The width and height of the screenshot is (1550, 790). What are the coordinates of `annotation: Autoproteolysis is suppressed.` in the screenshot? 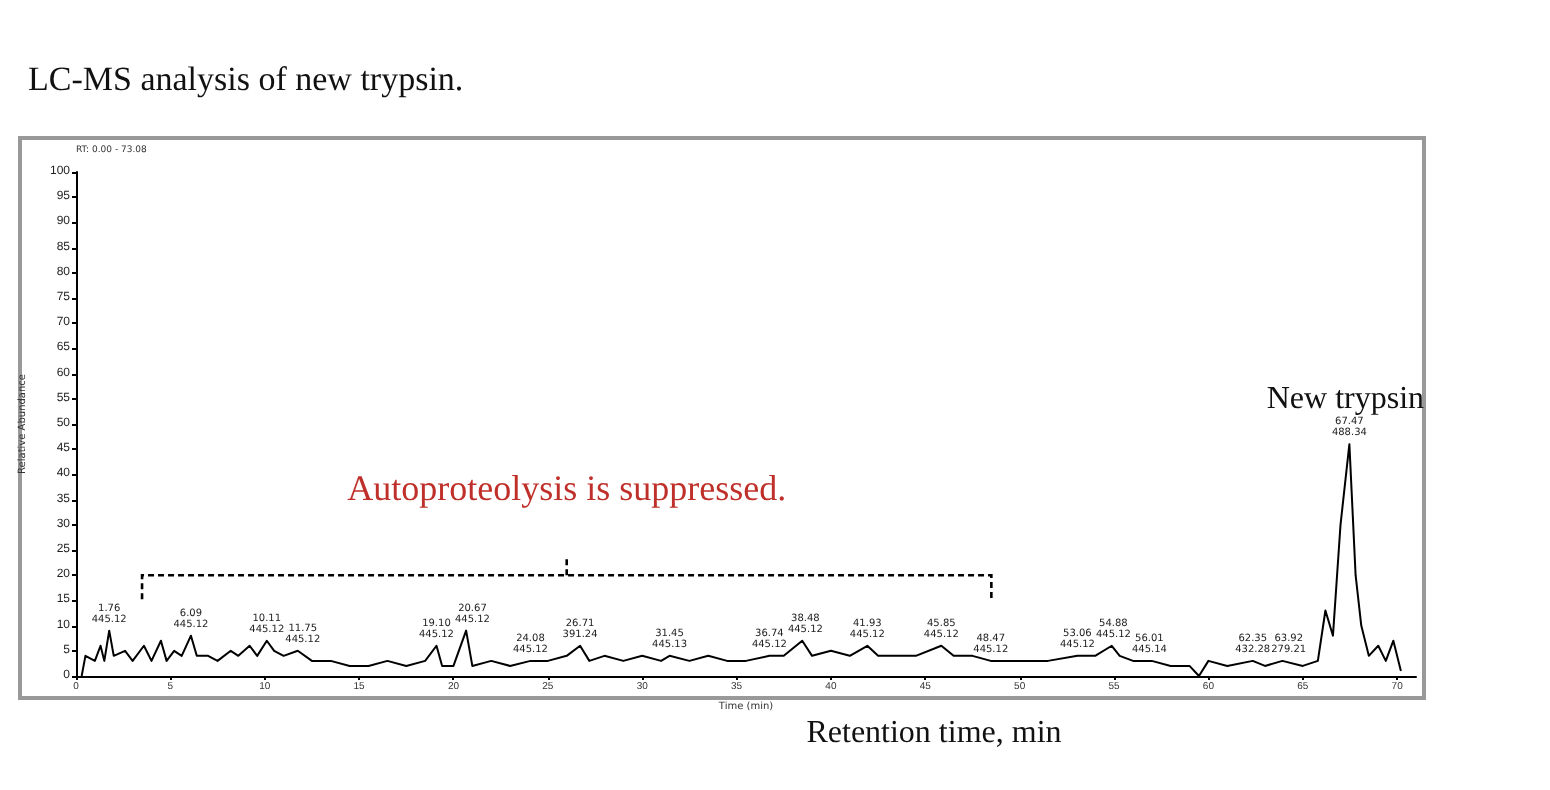 It's located at (567, 488).